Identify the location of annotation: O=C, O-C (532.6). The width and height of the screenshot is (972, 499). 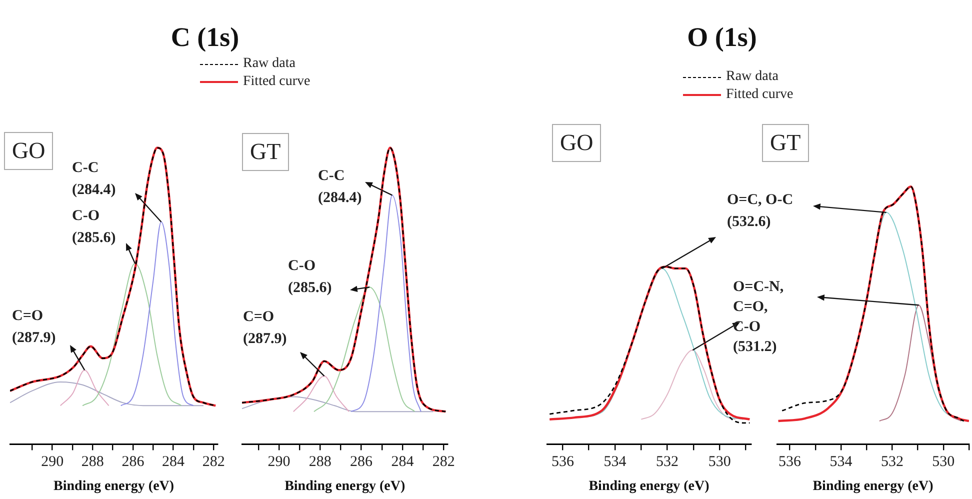
(760, 211).